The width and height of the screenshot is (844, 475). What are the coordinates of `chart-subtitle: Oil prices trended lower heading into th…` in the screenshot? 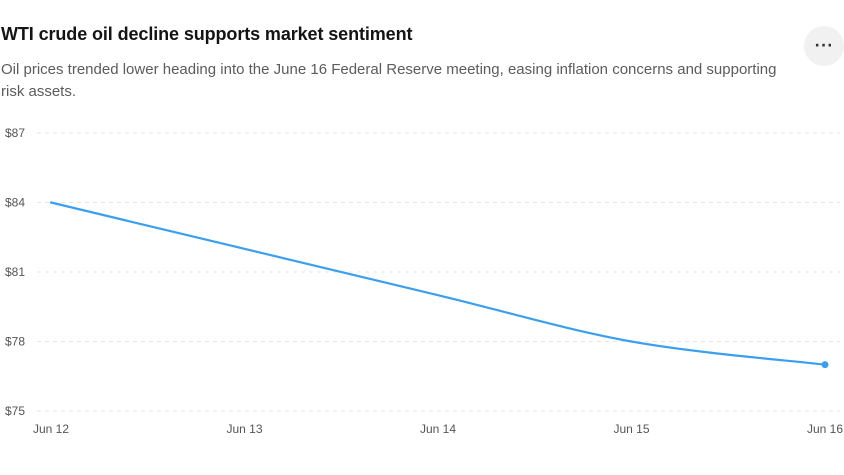 It's located at (389, 80).